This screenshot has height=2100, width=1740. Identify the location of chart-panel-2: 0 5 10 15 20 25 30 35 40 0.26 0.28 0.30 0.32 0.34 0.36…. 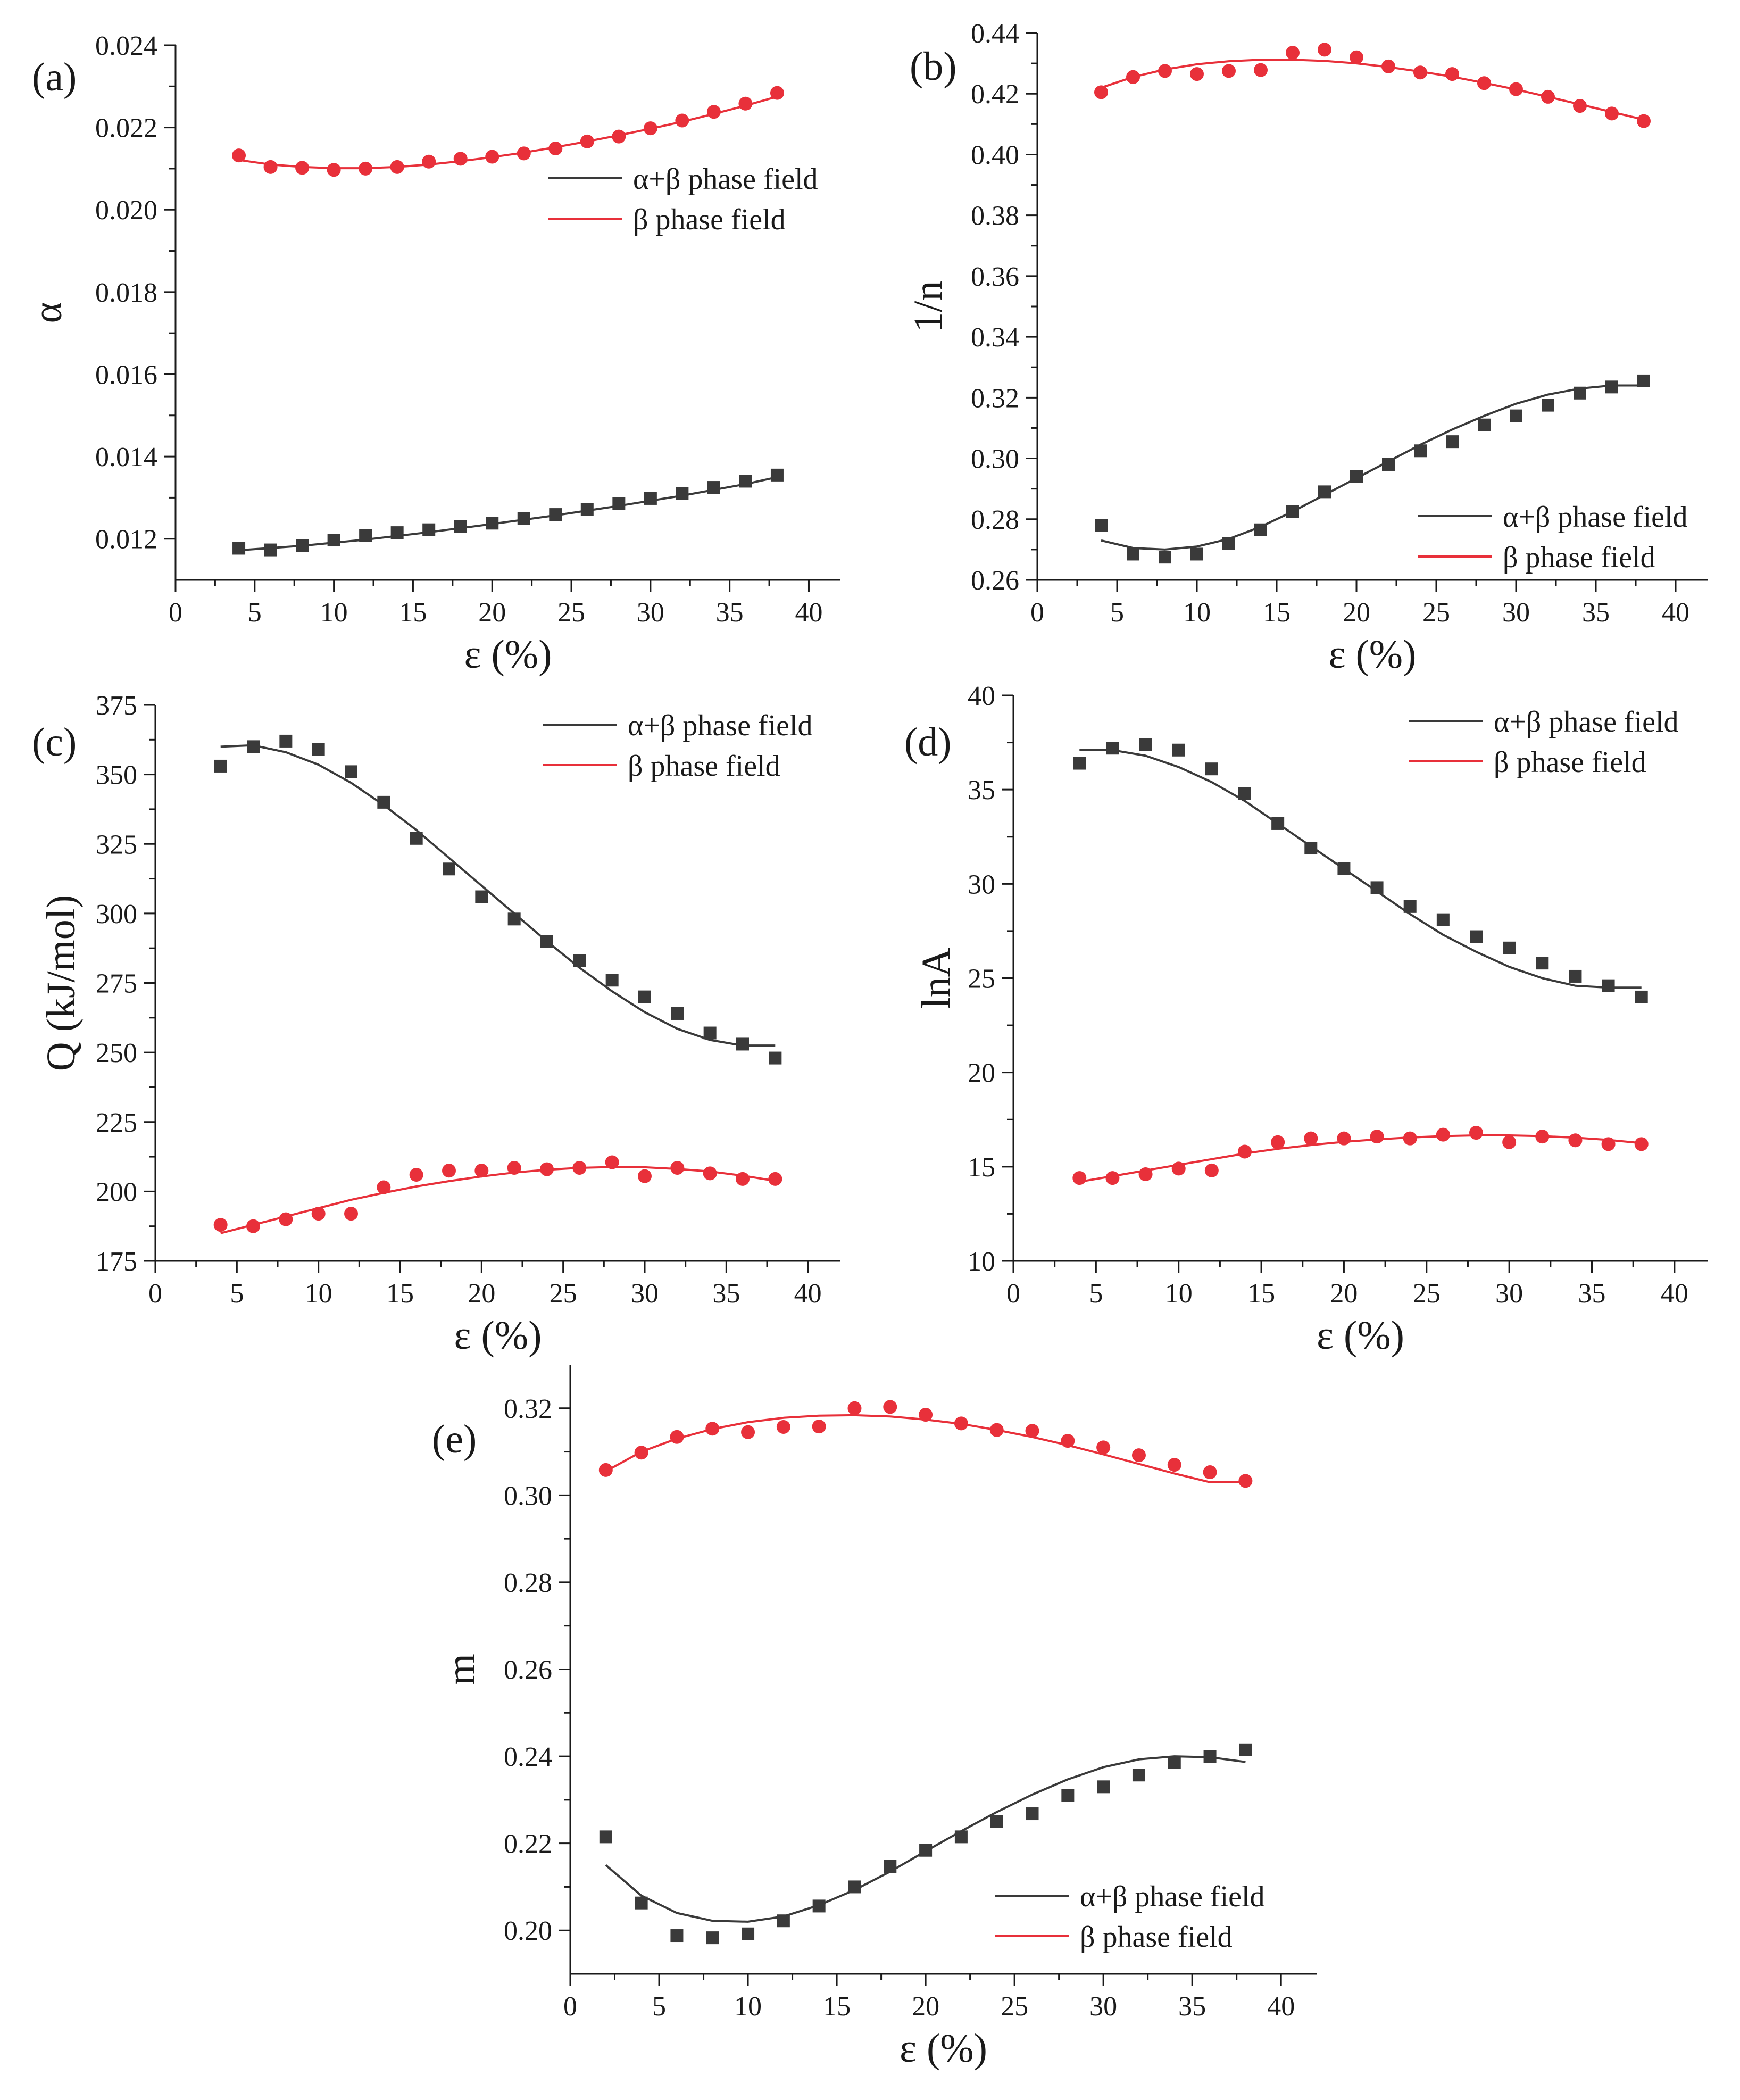
(1307, 348).